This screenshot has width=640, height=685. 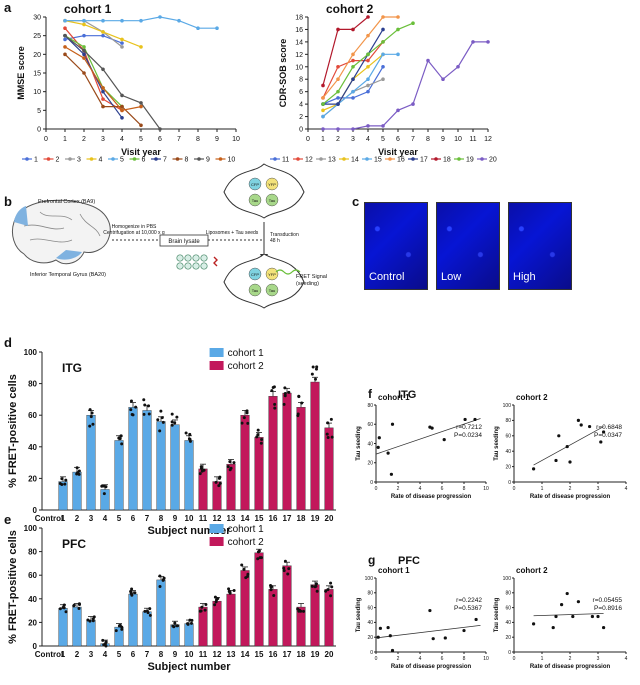 I want to click on x-tick-label: 4, so click(x=626, y=659).